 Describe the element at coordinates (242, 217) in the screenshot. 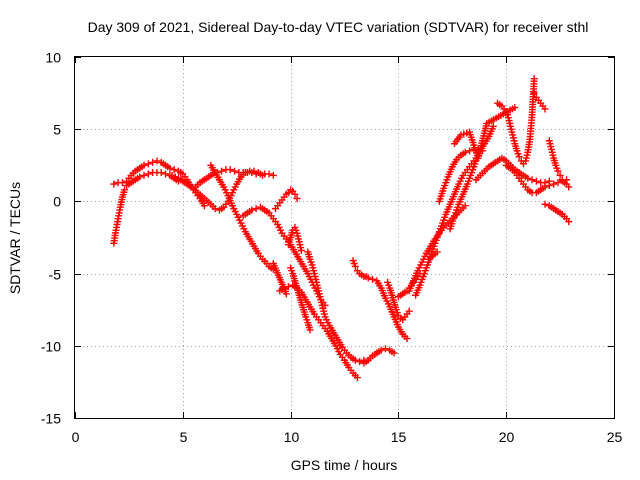

I see `series-s4` at that location.